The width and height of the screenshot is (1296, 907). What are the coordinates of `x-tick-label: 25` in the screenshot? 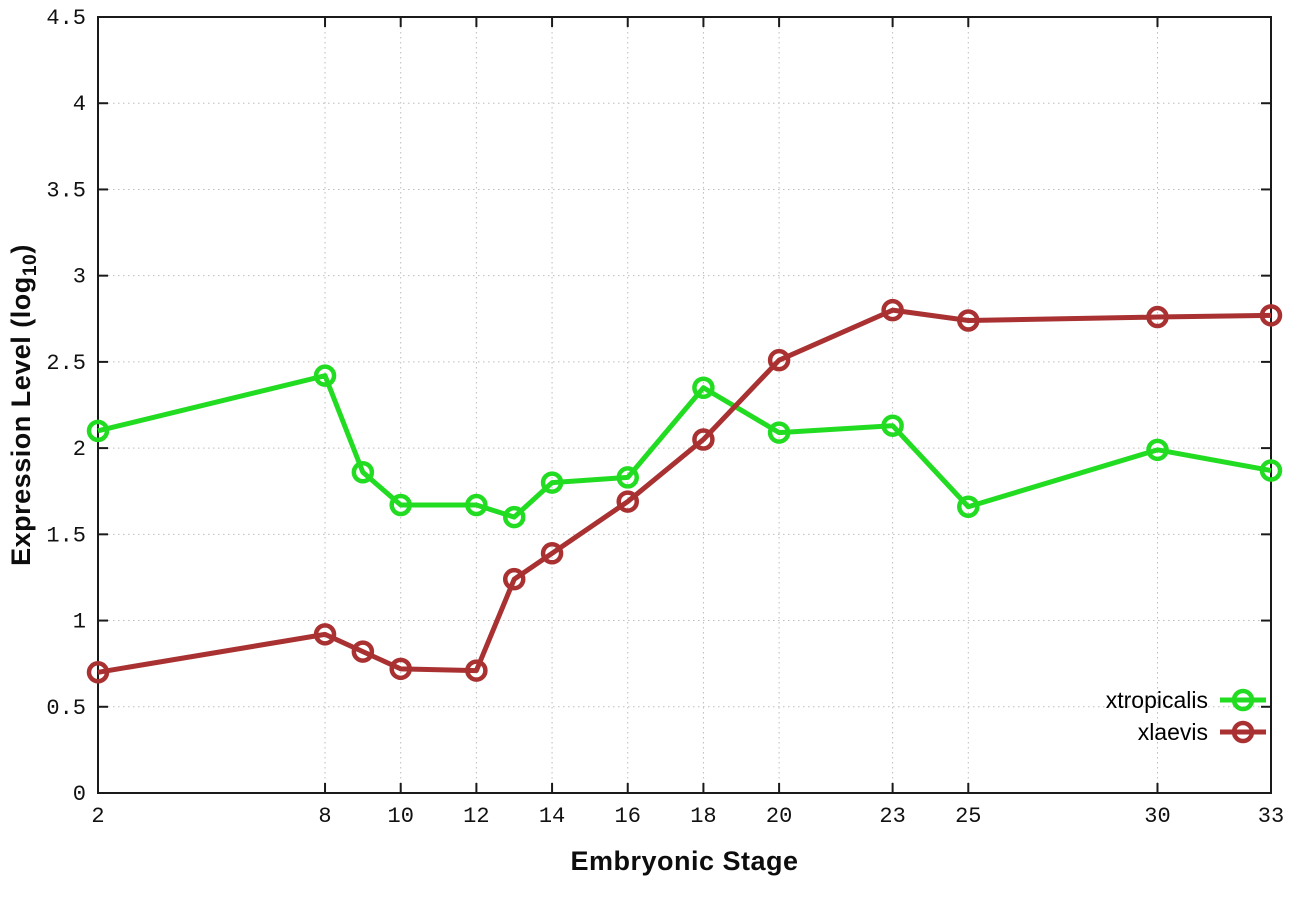 It's located at (968, 816).